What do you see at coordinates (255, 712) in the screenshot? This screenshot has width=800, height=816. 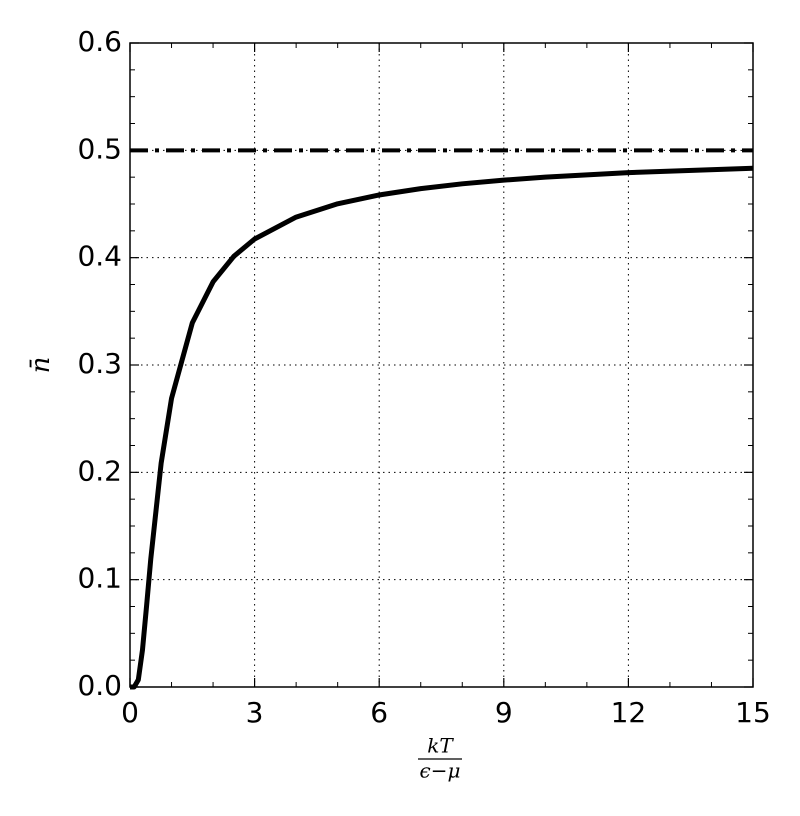 I see `x-tick-label: 3` at bounding box center [255, 712].